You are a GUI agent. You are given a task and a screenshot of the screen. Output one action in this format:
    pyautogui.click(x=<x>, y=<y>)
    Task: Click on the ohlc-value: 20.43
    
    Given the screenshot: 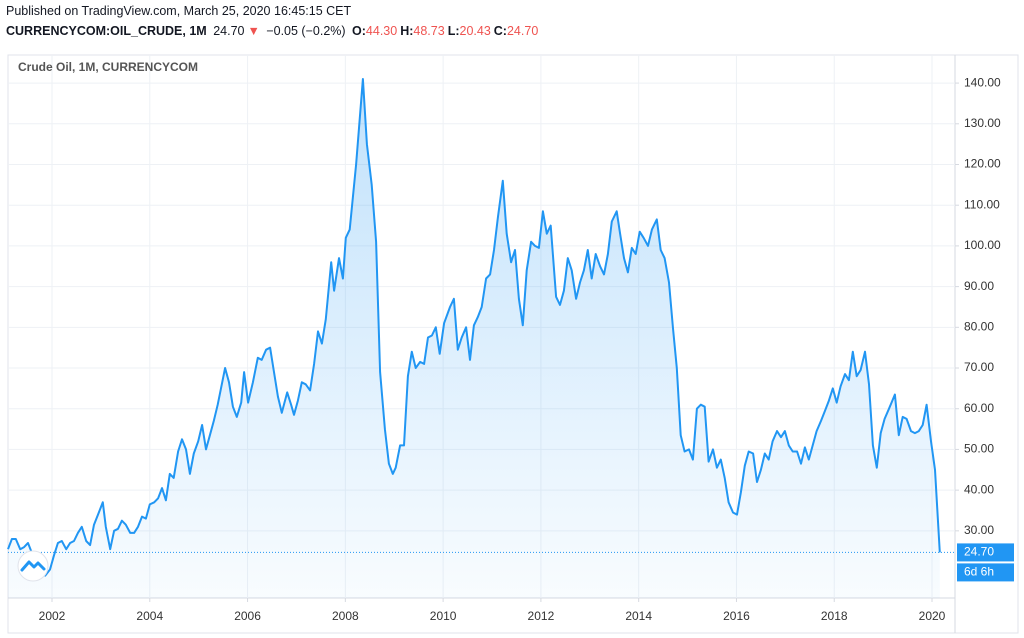 What is the action you would take?
    pyautogui.click(x=475, y=31)
    